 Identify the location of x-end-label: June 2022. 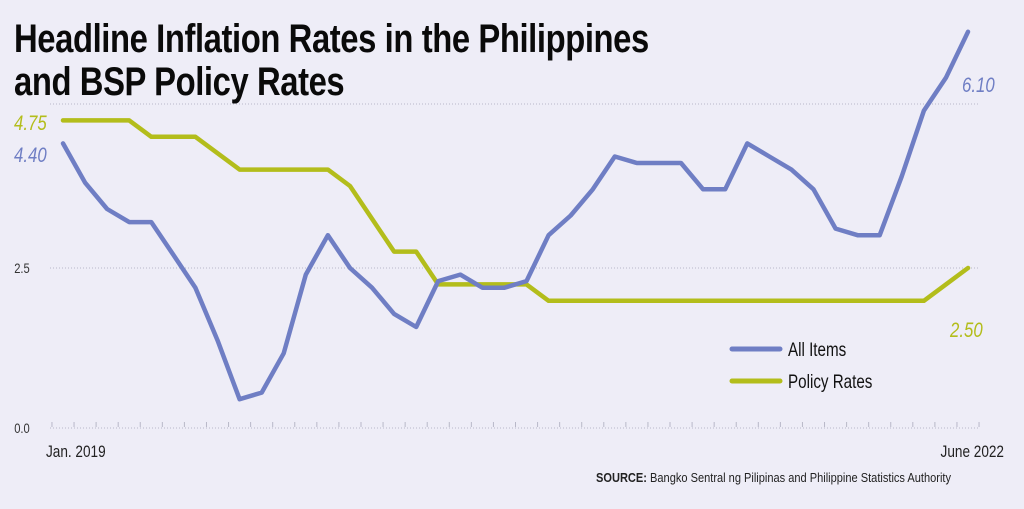
(972, 452).